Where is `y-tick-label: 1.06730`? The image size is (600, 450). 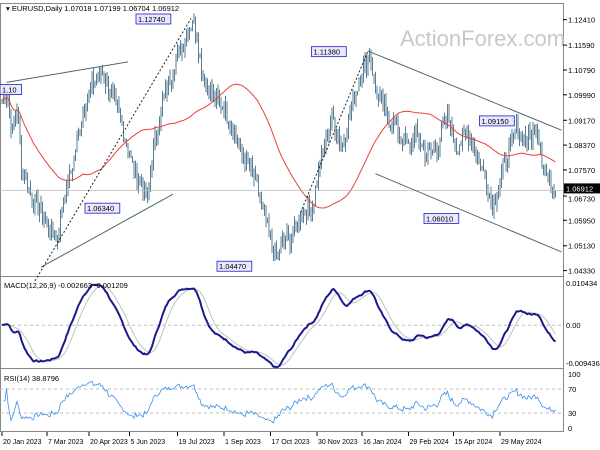
y-tick-label: 1.06730 is located at coordinates (581, 198).